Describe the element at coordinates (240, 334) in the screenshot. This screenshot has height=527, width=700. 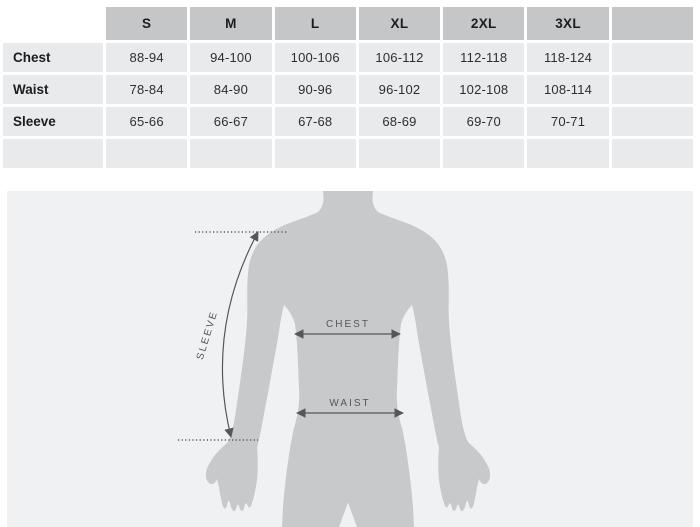
I see `sleeve-arrow` at that location.